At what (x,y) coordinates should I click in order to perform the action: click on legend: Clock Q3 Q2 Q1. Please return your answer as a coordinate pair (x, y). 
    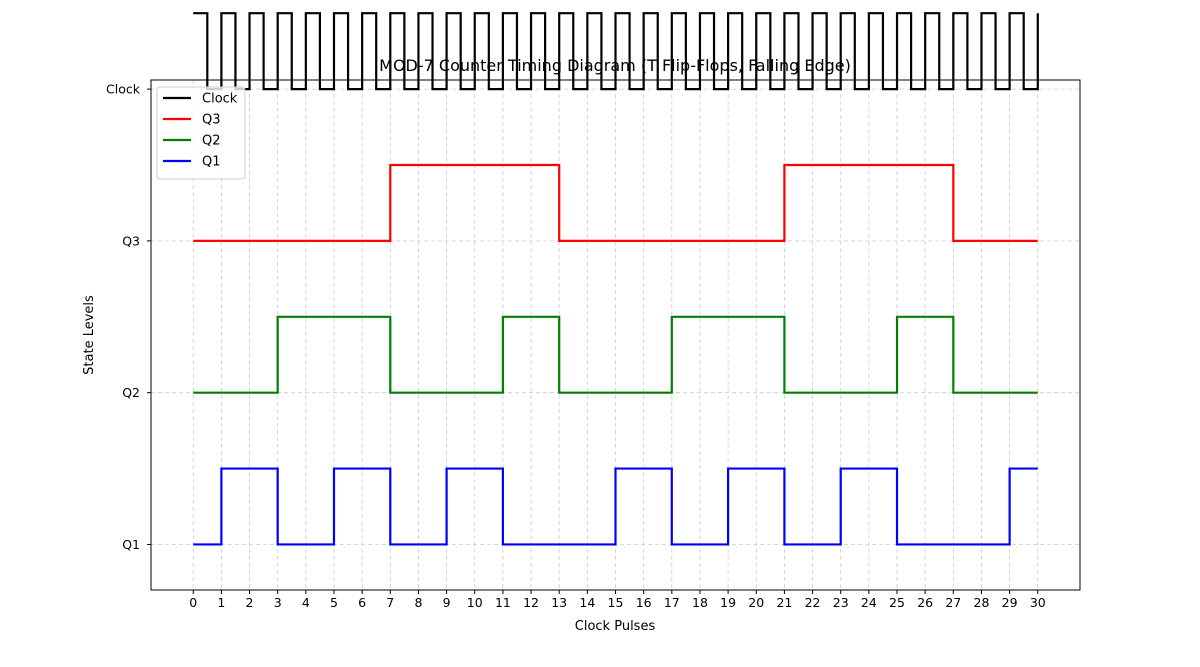
    Looking at the image, I should click on (201, 133).